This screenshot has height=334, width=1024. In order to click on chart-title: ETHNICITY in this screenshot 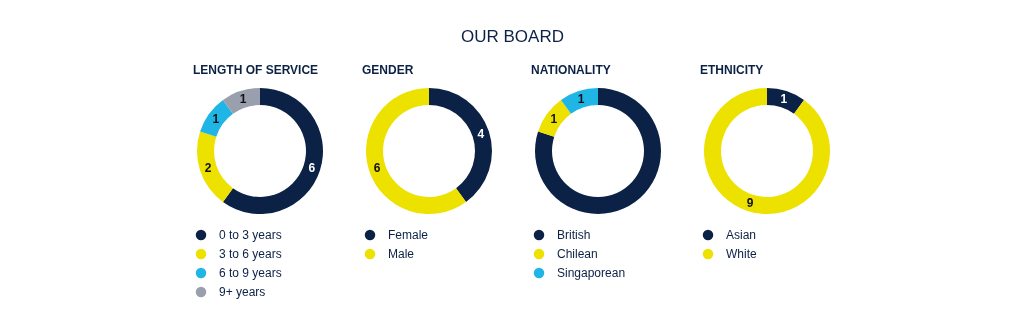, I will do `click(732, 70)`.